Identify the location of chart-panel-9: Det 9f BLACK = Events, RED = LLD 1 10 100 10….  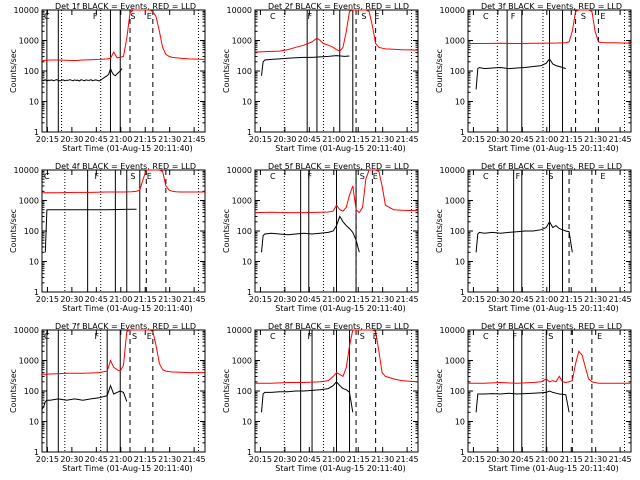
(533, 397).